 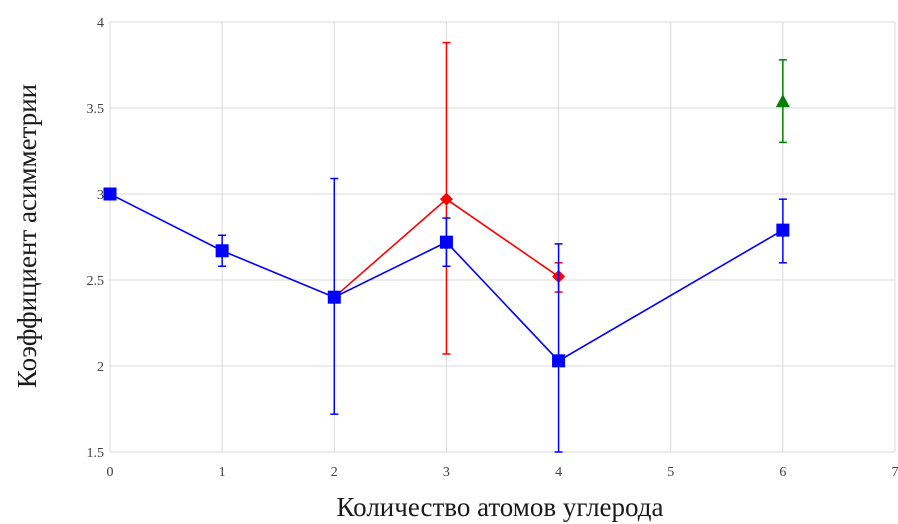 I want to click on x-tick-label: 7, so click(x=895, y=472).